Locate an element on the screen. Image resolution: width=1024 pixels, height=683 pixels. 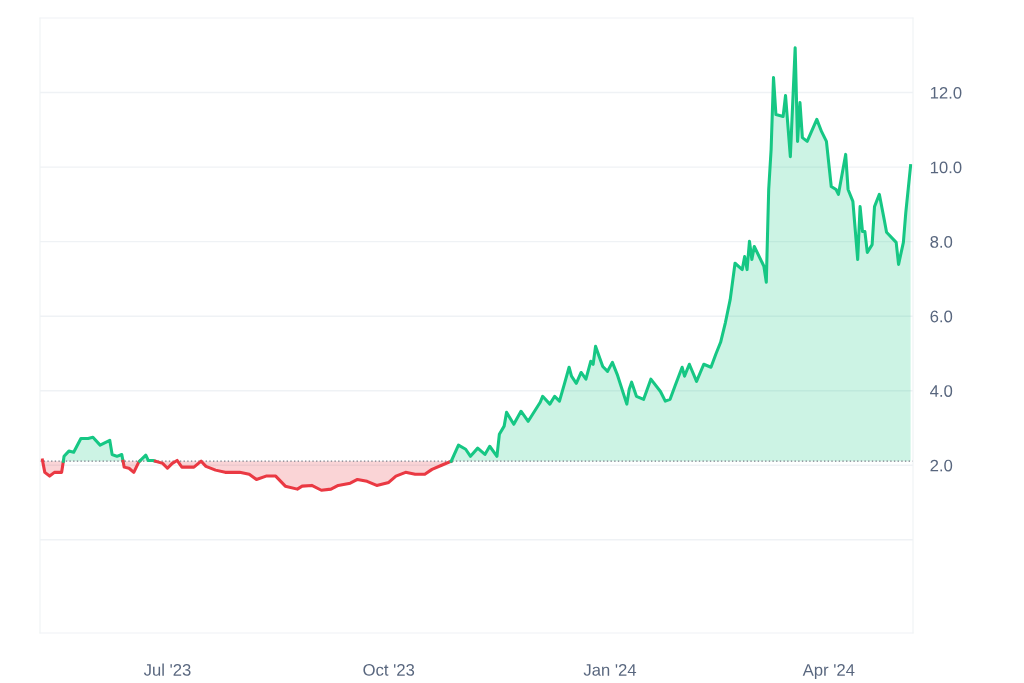
x-tick-label: Jan '24 is located at coordinates (610, 670).